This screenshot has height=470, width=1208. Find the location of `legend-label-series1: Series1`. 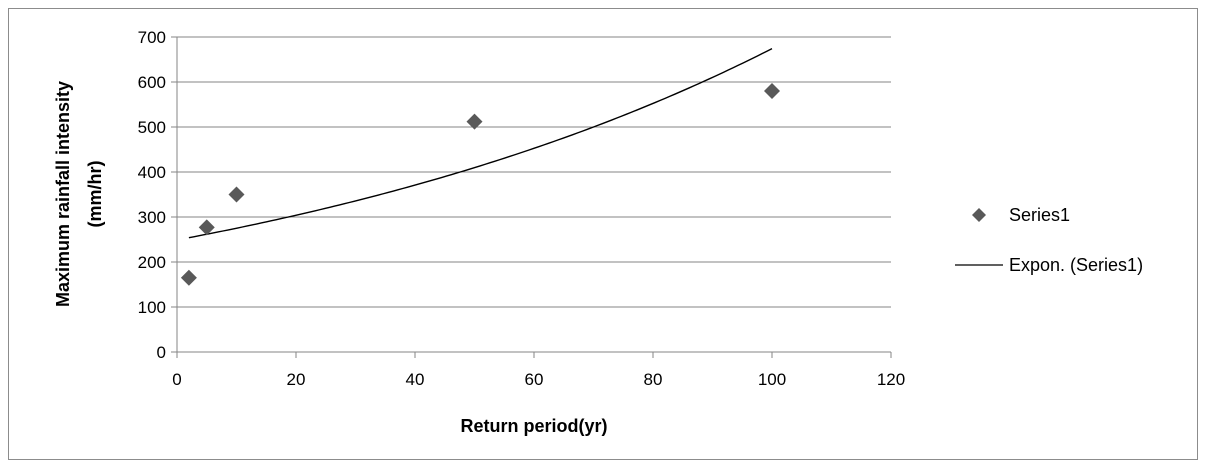

legend-label-series1: Series1 is located at coordinates (1039, 215).